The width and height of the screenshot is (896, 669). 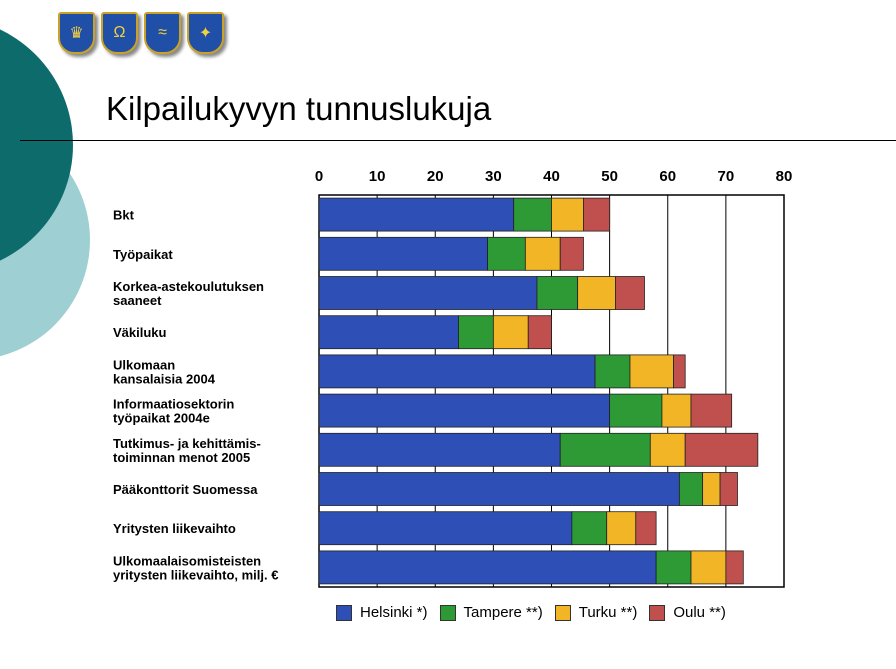 I want to click on legend-item: Oulu **), so click(x=687, y=612).